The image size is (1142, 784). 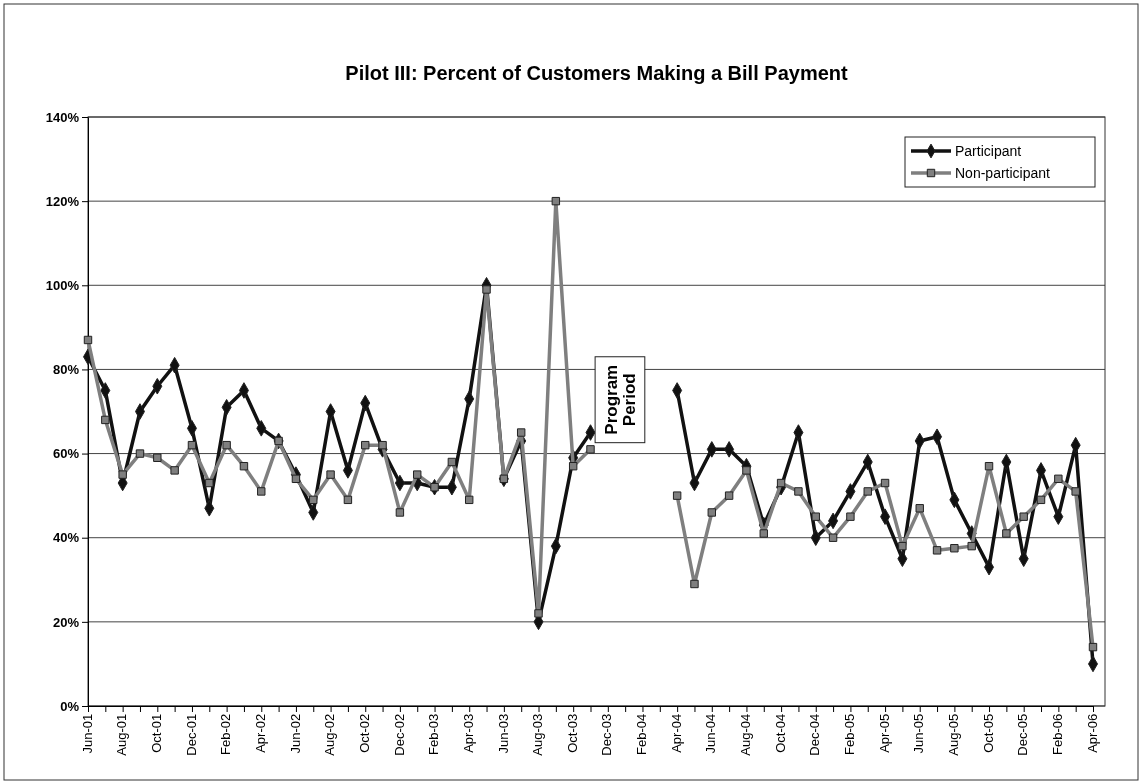 What do you see at coordinates (62, 201) in the screenshot?
I see `y-tick-label: 120%` at bounding box center [62, 201].